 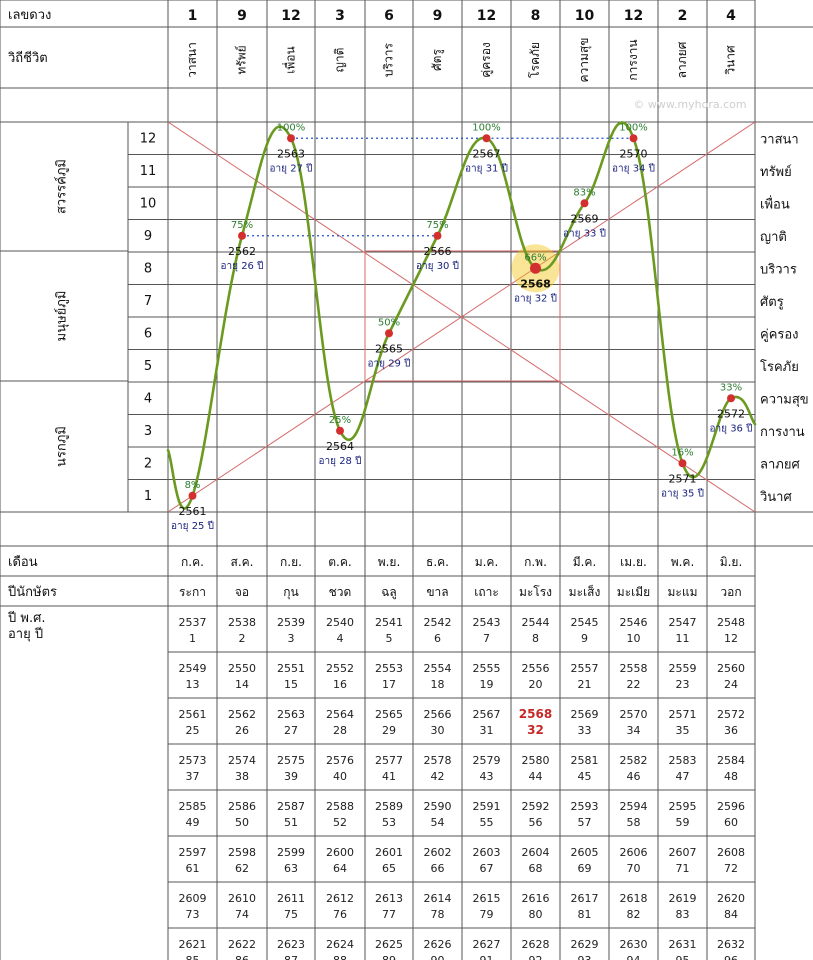 What do you see at coordinates (437, 225) in the screenshot?
I see `pct-label: 75%` at bounding box center [437, 225].